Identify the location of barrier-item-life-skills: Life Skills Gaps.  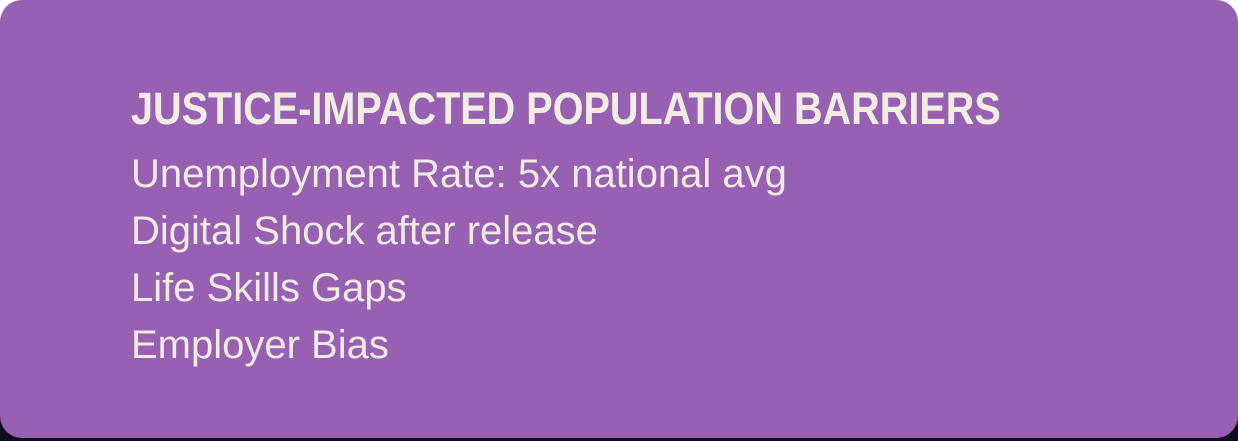
(269, 288).